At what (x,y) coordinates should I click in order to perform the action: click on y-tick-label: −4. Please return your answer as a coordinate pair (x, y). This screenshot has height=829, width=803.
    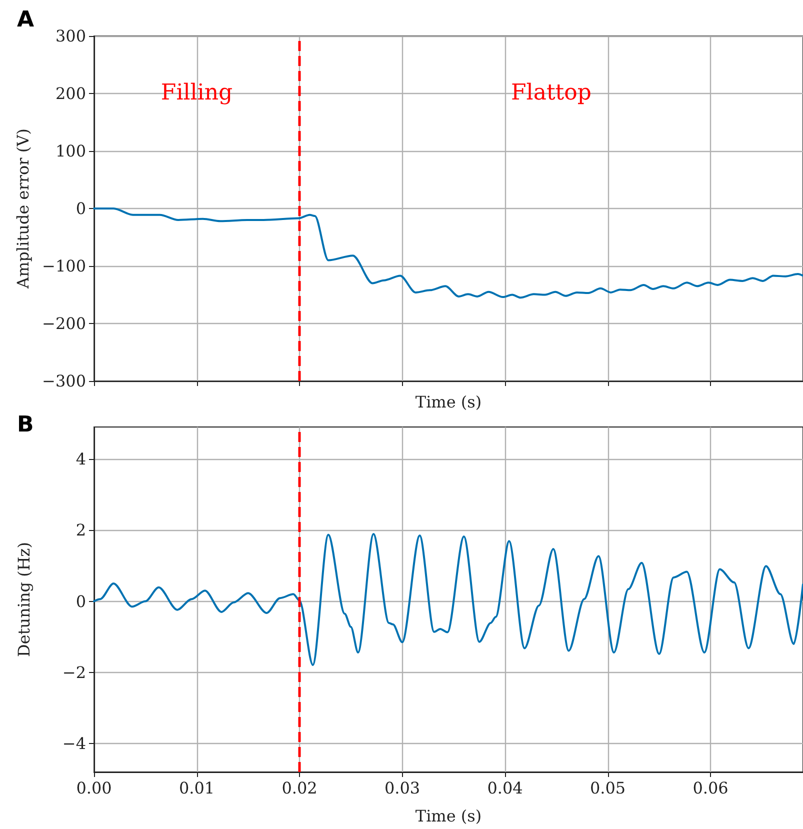
    Looking at the image, I should click on (74, 744).